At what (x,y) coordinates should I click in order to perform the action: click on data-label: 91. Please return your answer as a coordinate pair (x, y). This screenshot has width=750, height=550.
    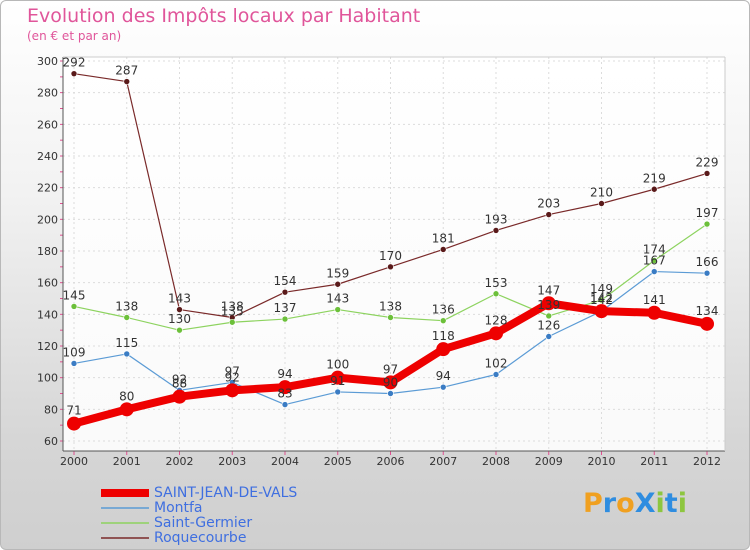
    Looking at the image, I should click on (337, 381).